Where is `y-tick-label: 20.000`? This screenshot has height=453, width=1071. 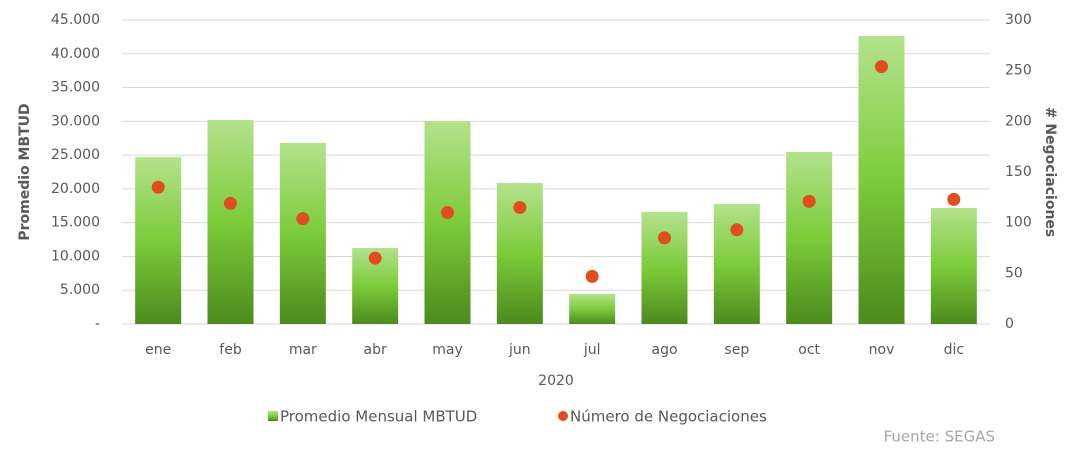 y-tick-label: 20.000 is located at coordinates (75, 189).